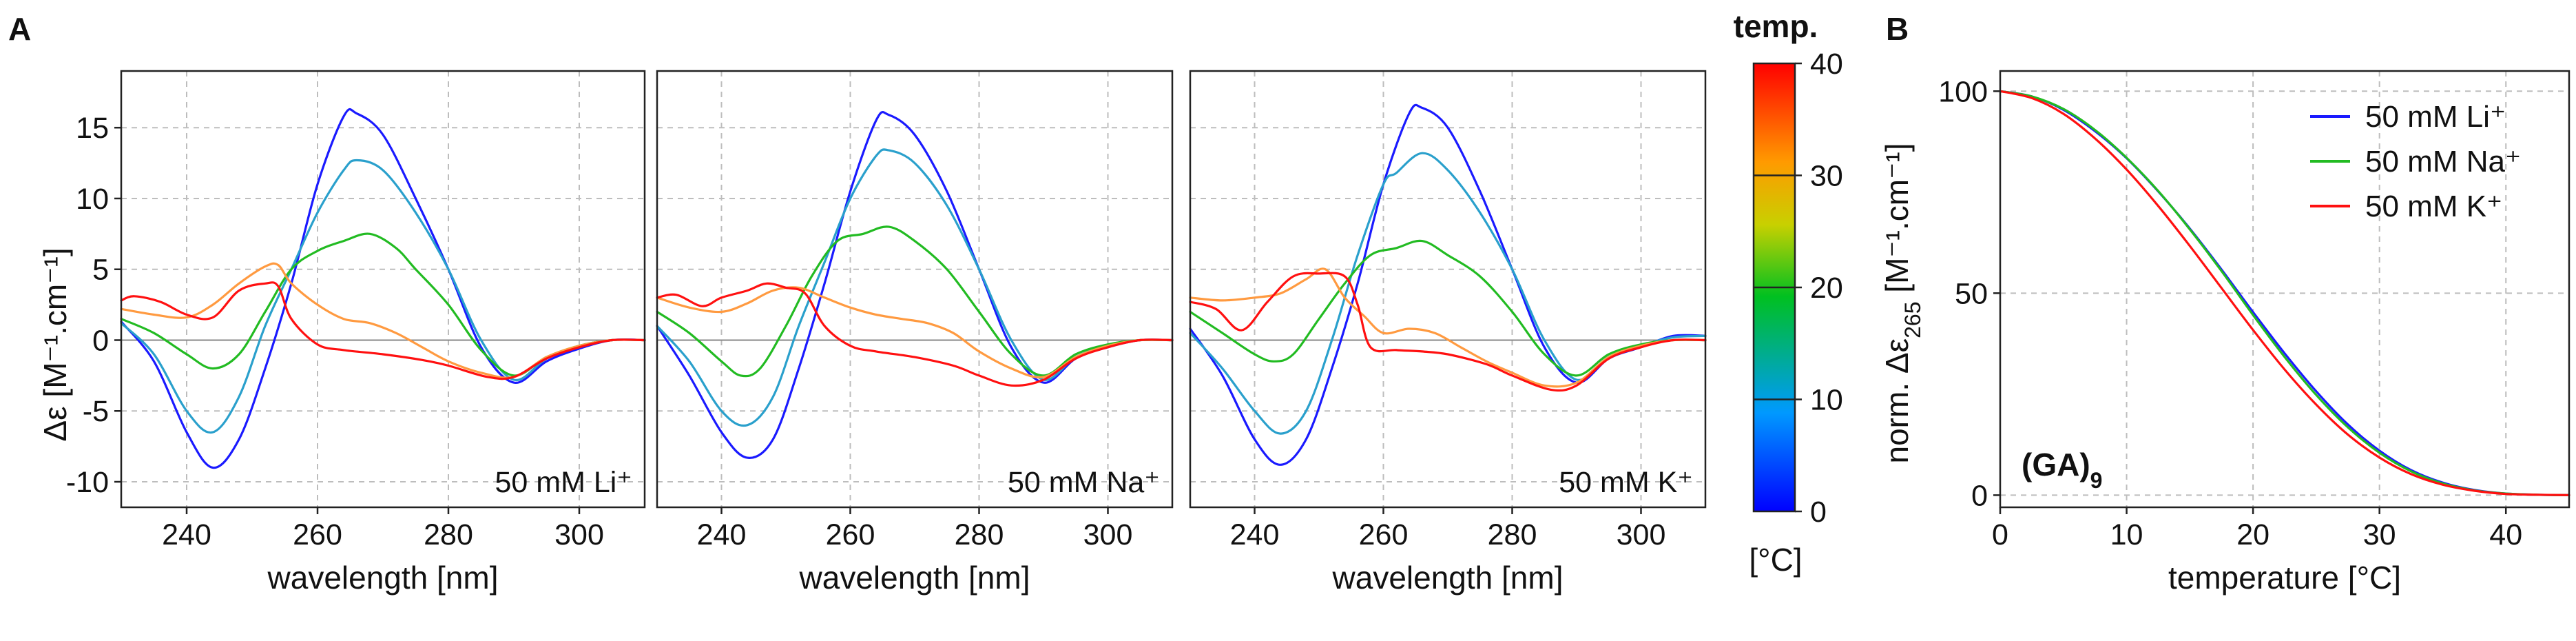 This screenshot has height=641, width=2576. What do you see at coordinates (1971, 293) in the screenshot?
I see `y-tick-label: 50` at bounding box center [1971, 293].